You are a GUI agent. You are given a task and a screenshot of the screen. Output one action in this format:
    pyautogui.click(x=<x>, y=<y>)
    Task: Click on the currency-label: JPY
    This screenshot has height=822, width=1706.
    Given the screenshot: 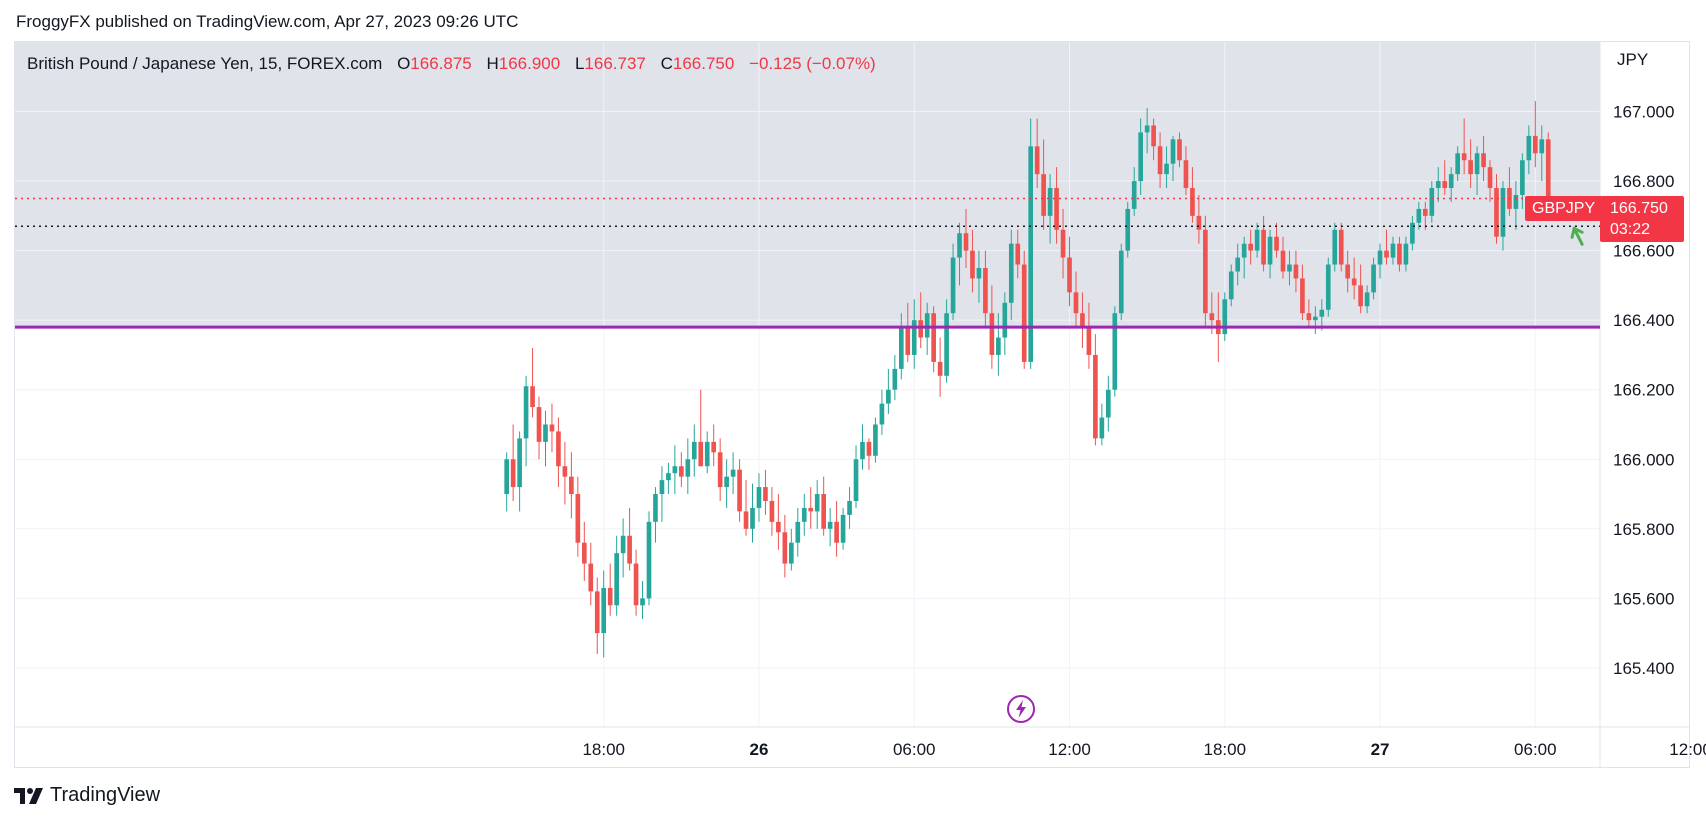 What is the action you would take?
    pyautogui.click(x=1633, y=59)
    